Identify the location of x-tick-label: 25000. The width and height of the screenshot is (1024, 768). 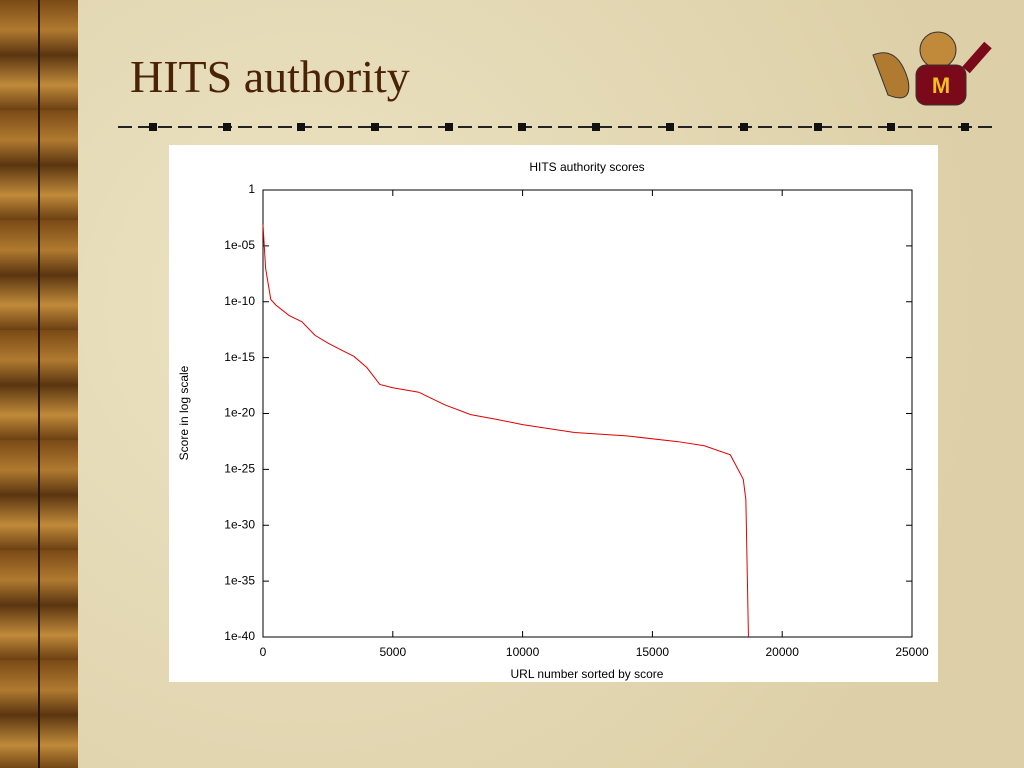
(912, 652).